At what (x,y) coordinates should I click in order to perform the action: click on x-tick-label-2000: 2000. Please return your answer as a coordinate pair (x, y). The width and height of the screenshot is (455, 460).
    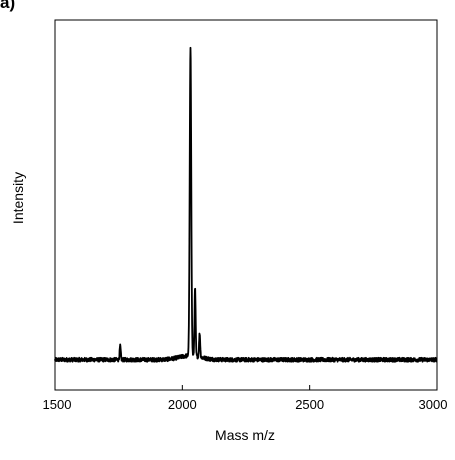
    Looking at the image, I should click on (182, 404).